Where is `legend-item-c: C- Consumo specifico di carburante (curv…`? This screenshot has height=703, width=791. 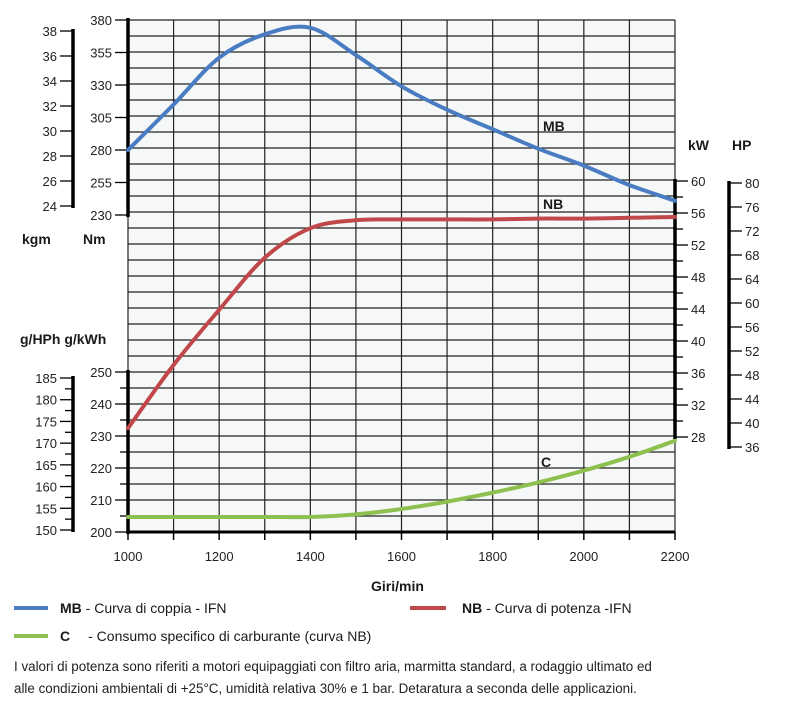
legend-item-c: C- Consumo specifico di carburante (curv… is located at coordinates (216, 636).